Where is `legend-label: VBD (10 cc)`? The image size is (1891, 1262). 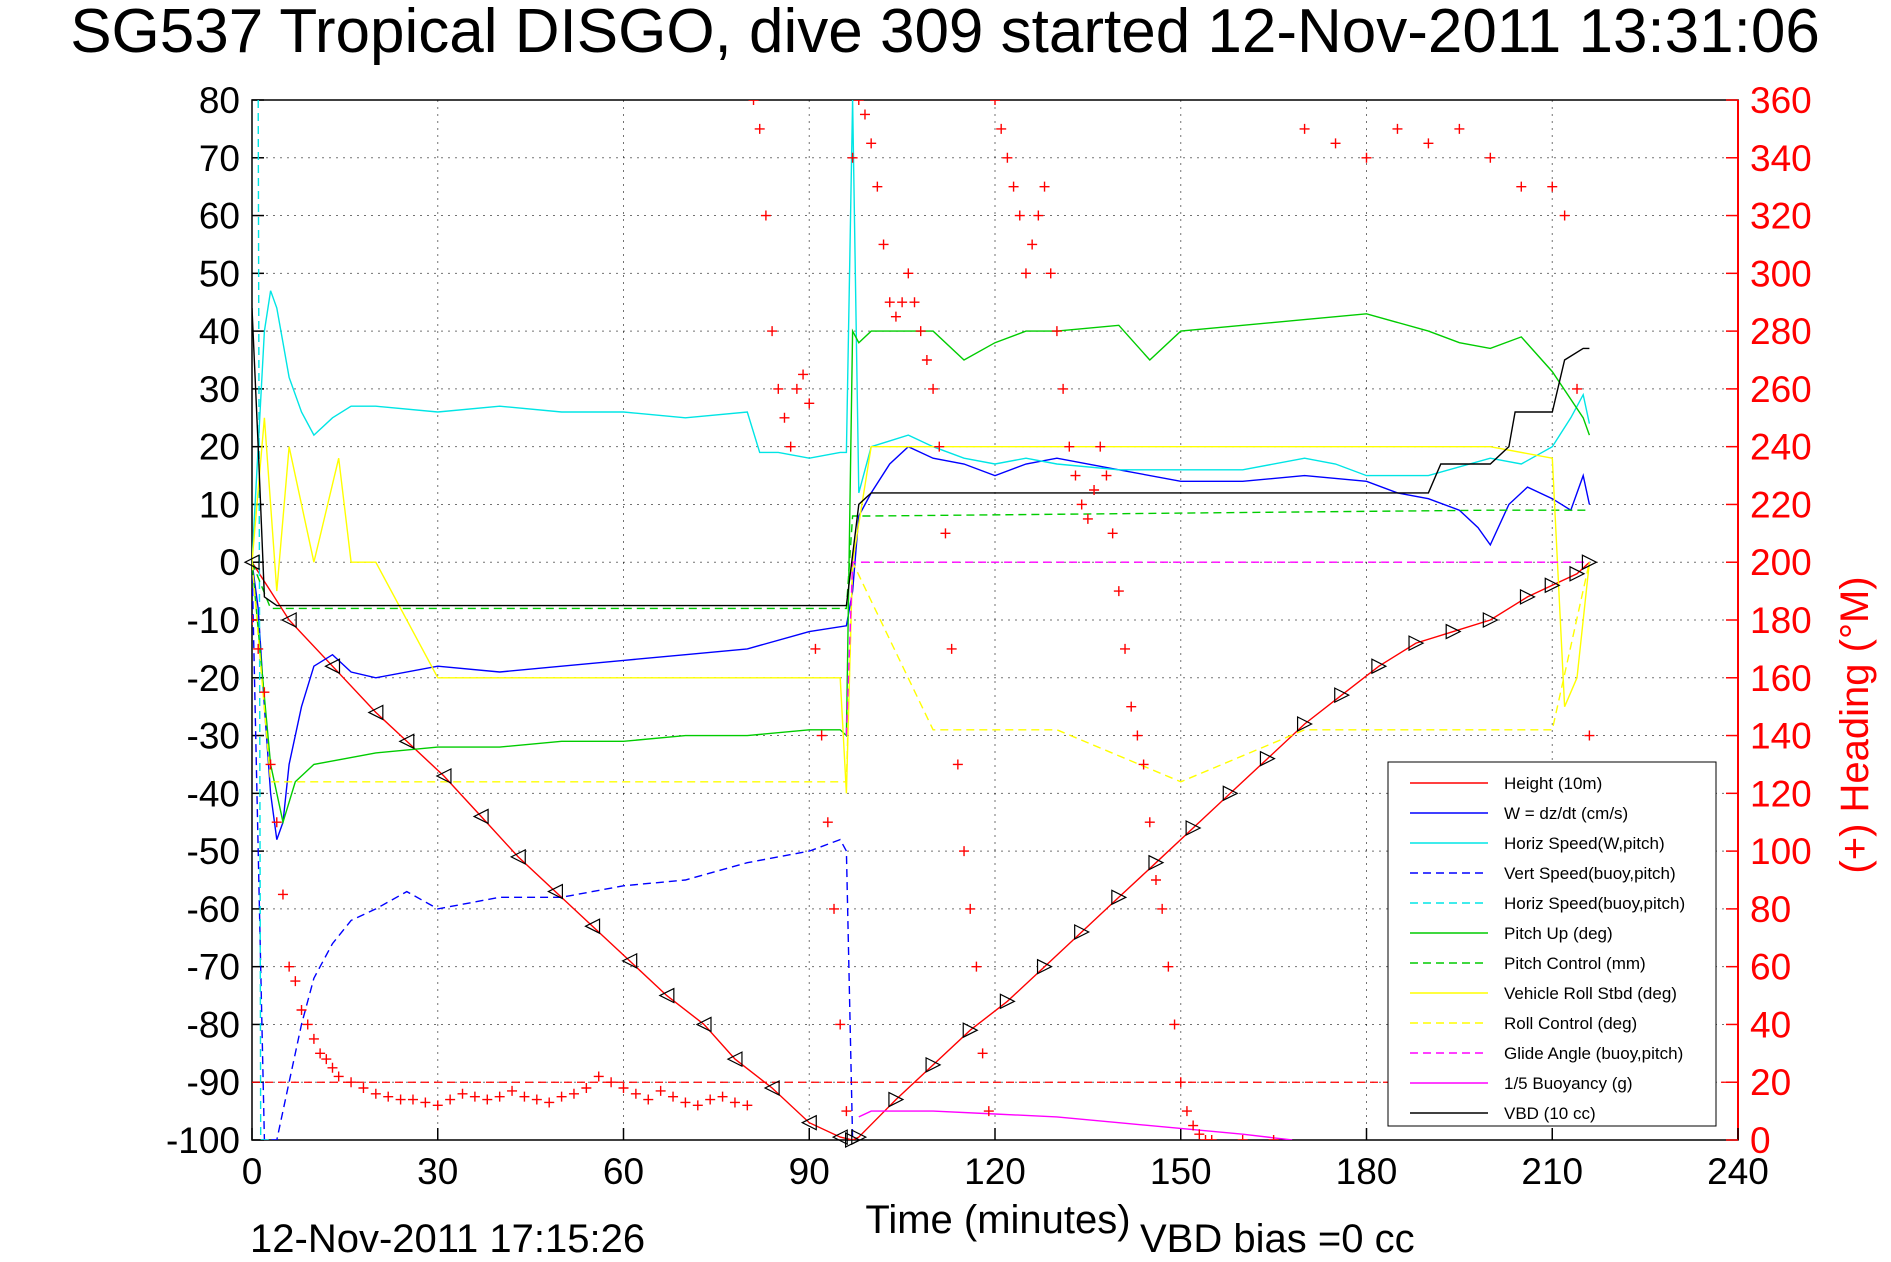 legend-label: VBD (10 cc) is located at coordinates (1550, 1113).